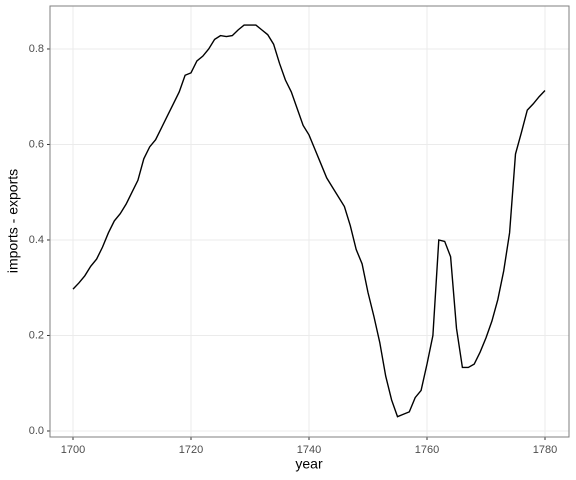 This screenshot has width=576, height=480. What do you see at coordinates (427, 450) in the screenshot?
I see `x-tick-label: 1760` at bounding box center [427, 450].